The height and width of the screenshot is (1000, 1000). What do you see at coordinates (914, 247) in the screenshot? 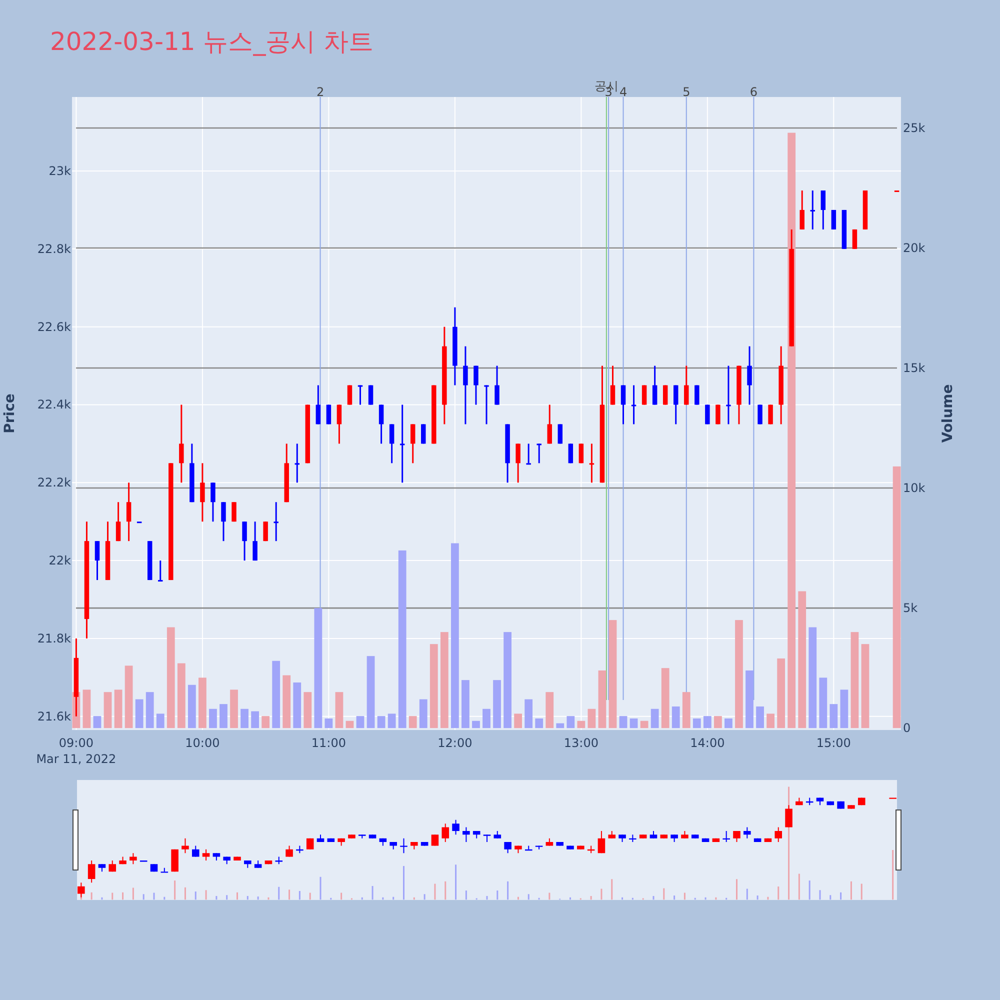
I see `y2-tick-label: 20k` at bounding box center [914, 247].